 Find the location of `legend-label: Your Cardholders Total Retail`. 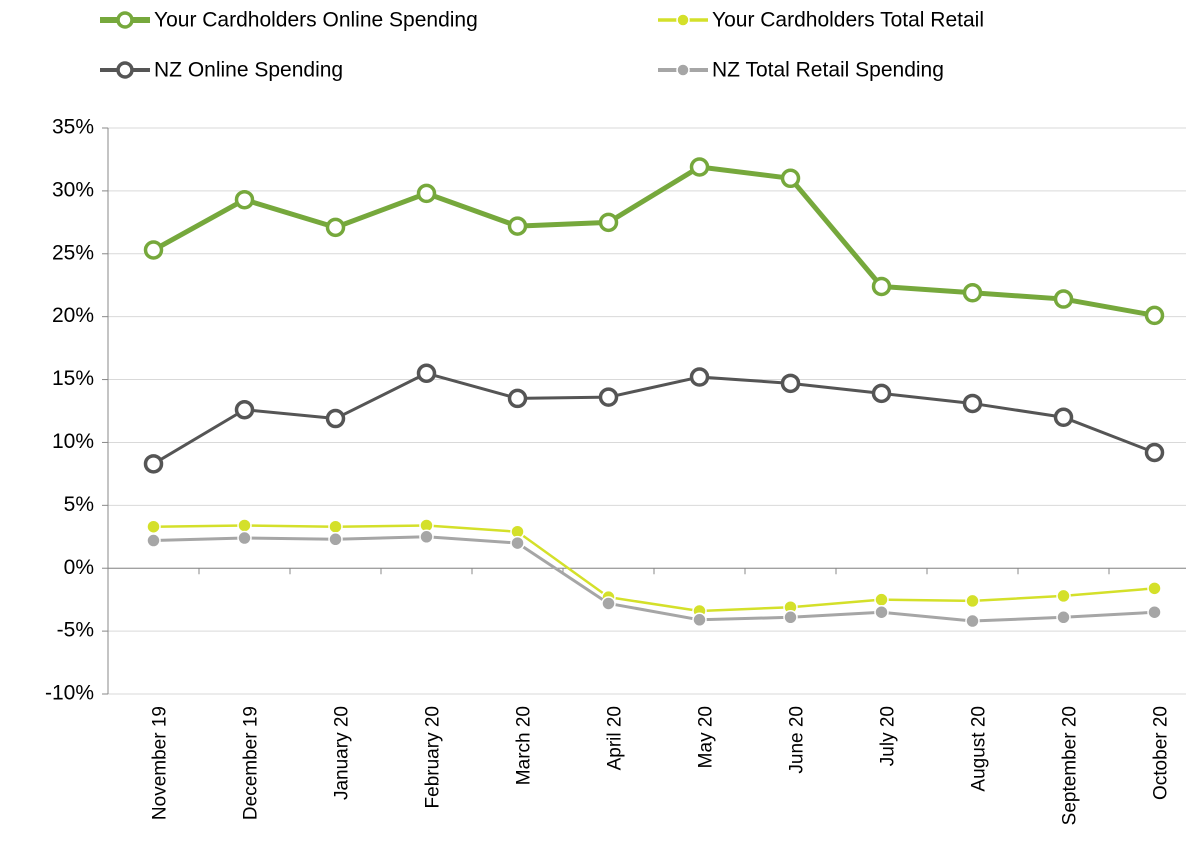

legend-label: Your Cardholders Total Retail is located at coordinates (848, 20).